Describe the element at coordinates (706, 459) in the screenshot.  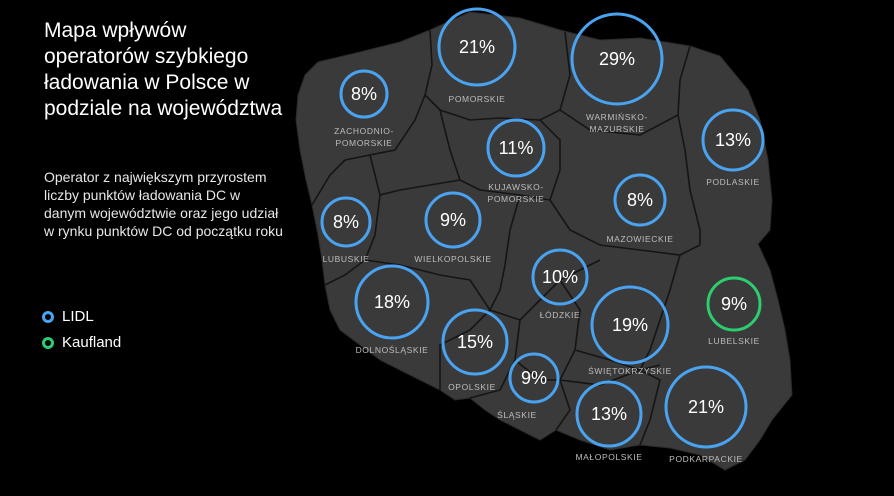
I see `region-label: PODKARPACKIE` at that location.